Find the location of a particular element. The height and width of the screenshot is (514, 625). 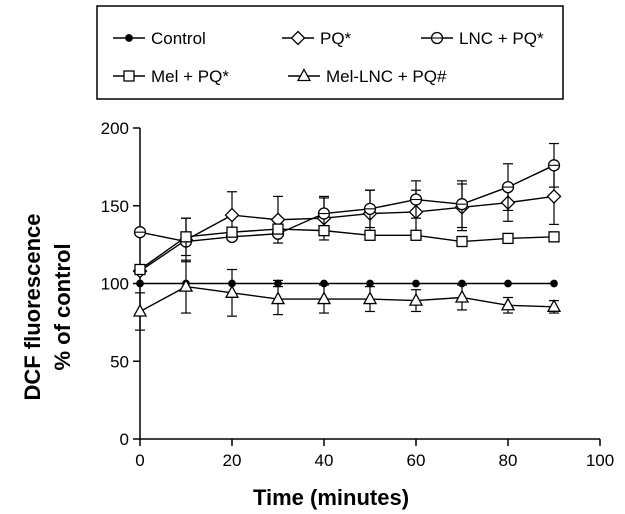

legend-label: Control is located at coordinates (178, 38).